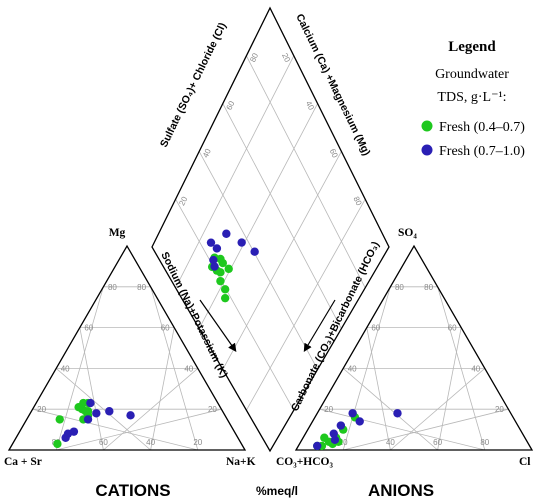 Image resolution: width=550 pixels, height=500 pixels. I want to click on arrow-na-k, so click(218, 325).